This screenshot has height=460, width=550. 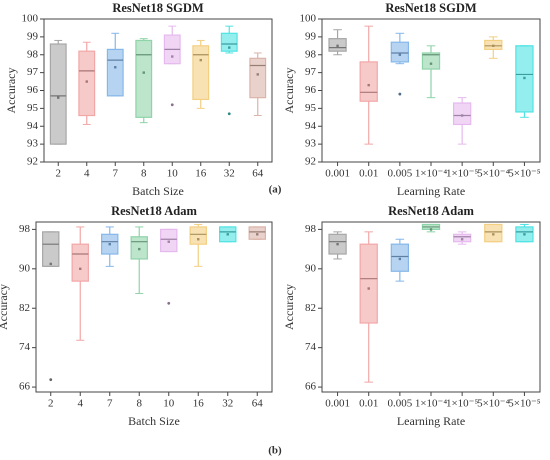 What do you see at coordinates (33, 36) in the screenshot?
I see `y-tick-label: 99` at bounding box center [33, 36].